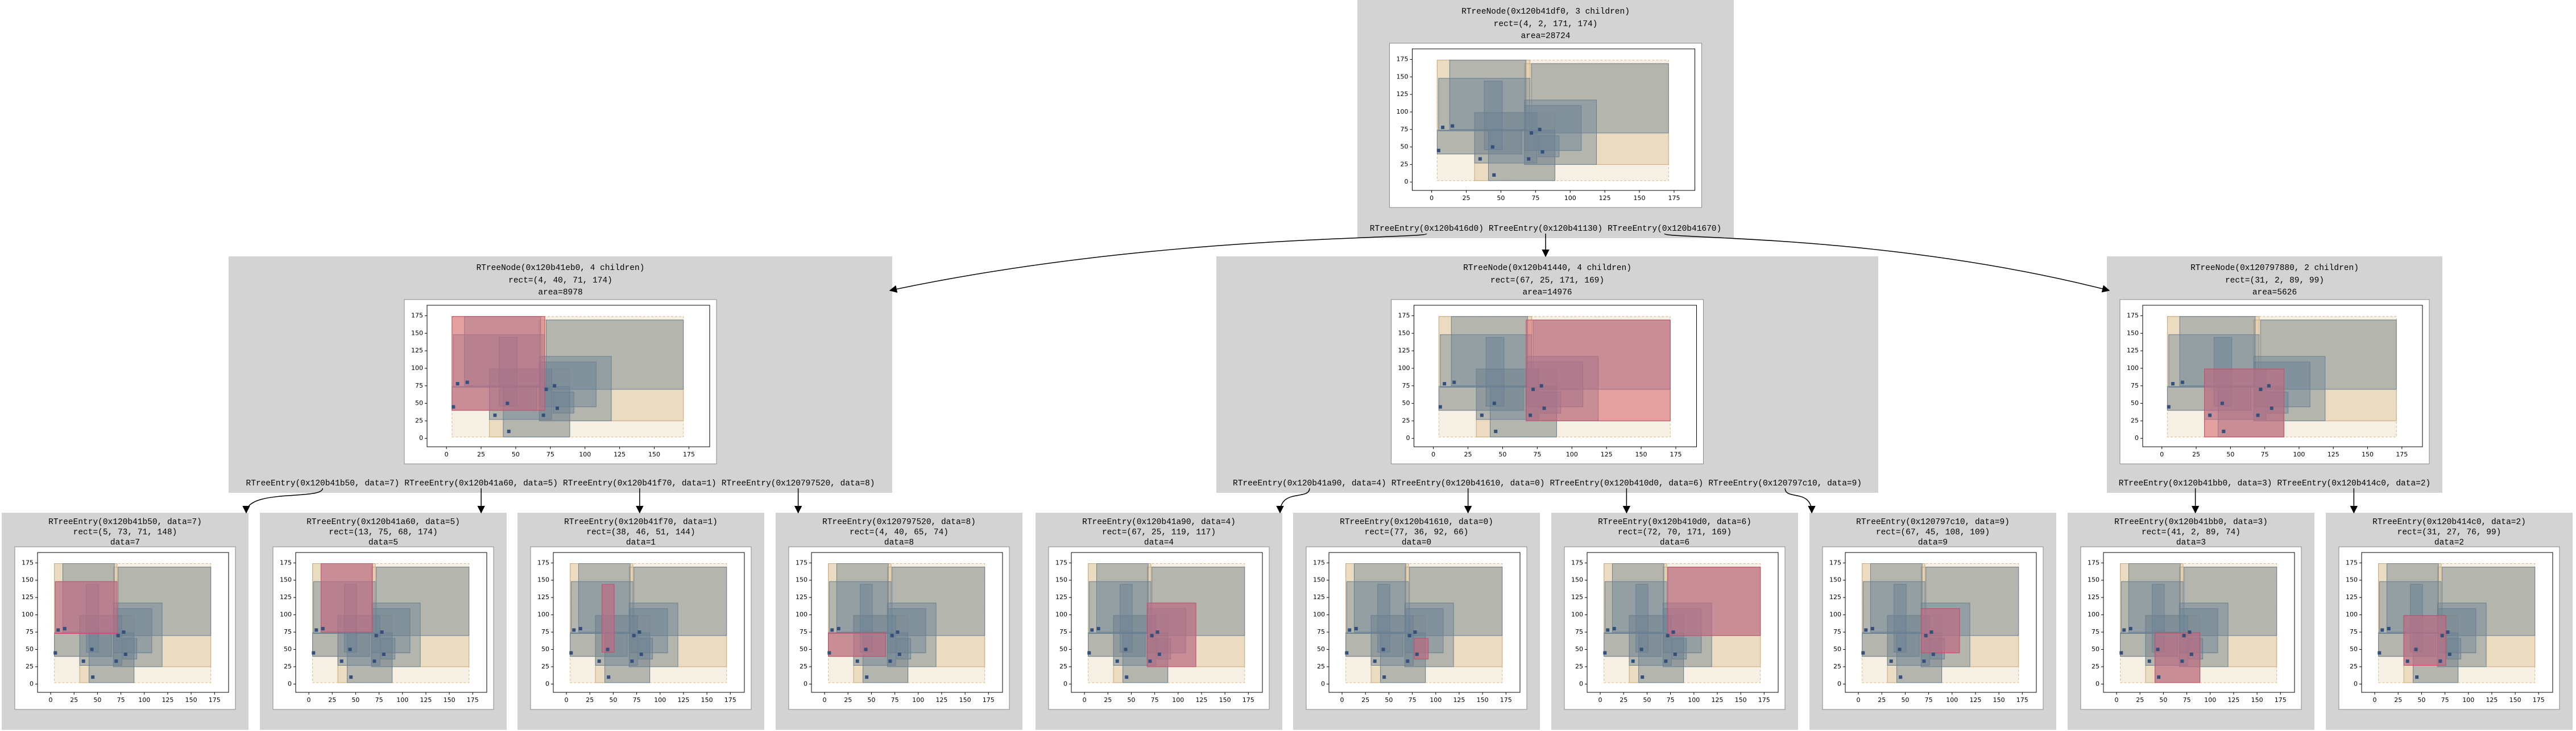 Image resolution: width=2576 pixels, height=731 pixels. What do you see at coordinates (2195, 483) in the screenshot?
I see `entry-label: RTreeEntry(0x120b41bb0, data=3)` at bounding box center [2195, 483].